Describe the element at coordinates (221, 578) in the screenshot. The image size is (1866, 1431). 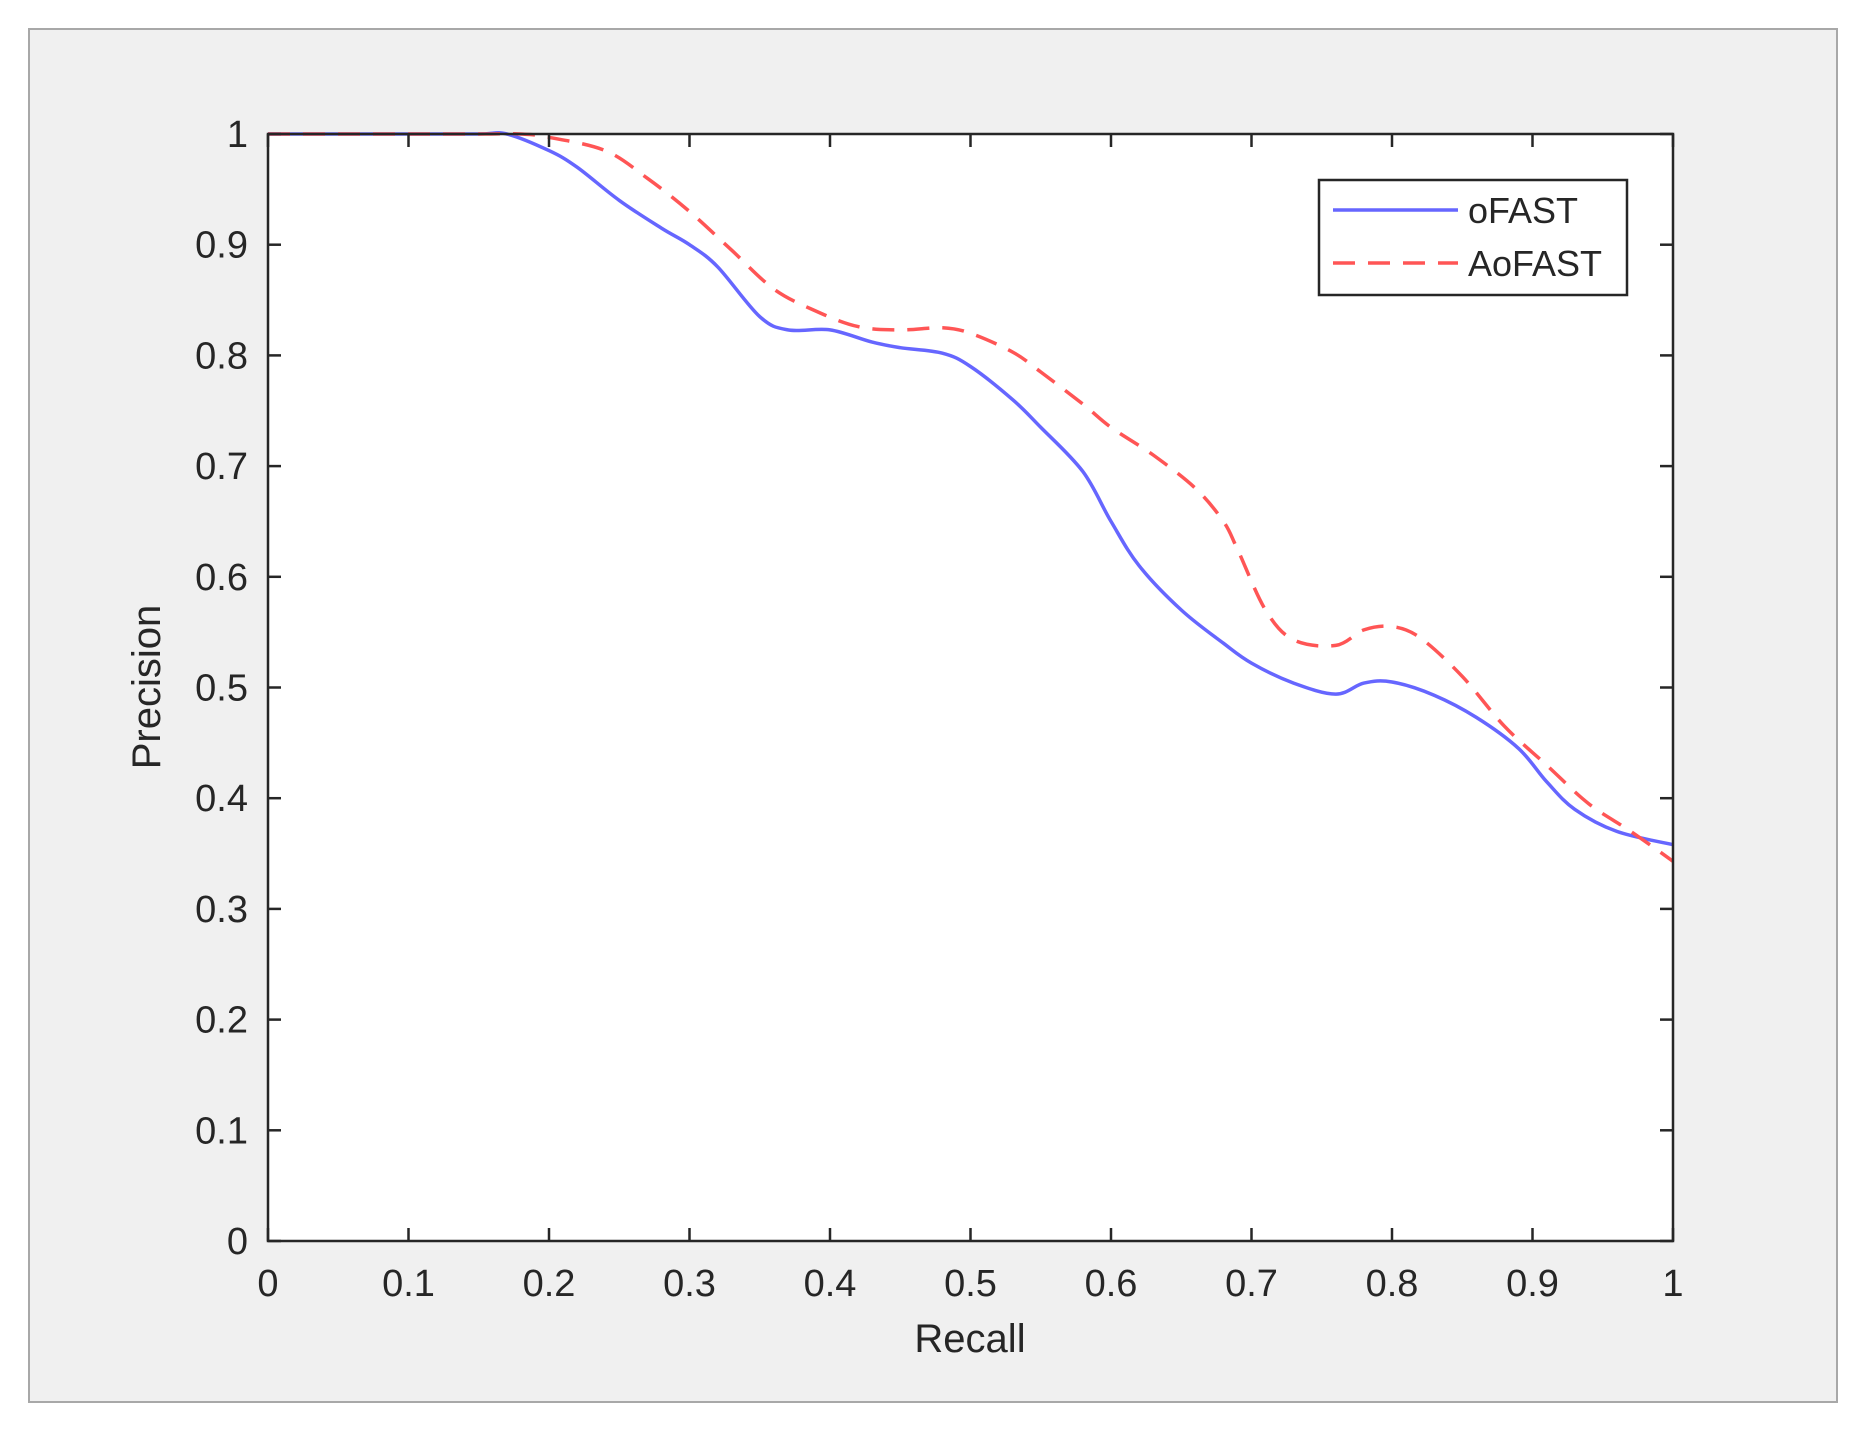
I see `y-tick-label: 0.6` at that location.